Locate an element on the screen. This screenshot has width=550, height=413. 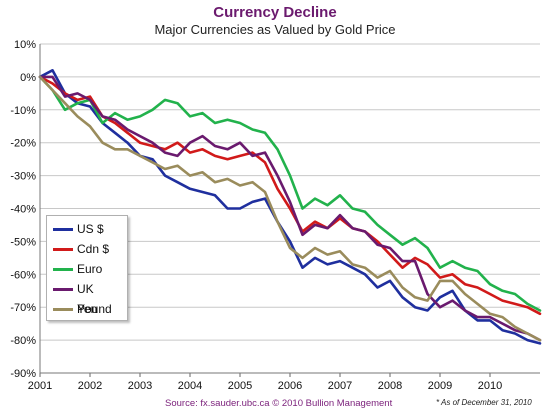
legend-label: Euro is located at coordinates (90, 269).